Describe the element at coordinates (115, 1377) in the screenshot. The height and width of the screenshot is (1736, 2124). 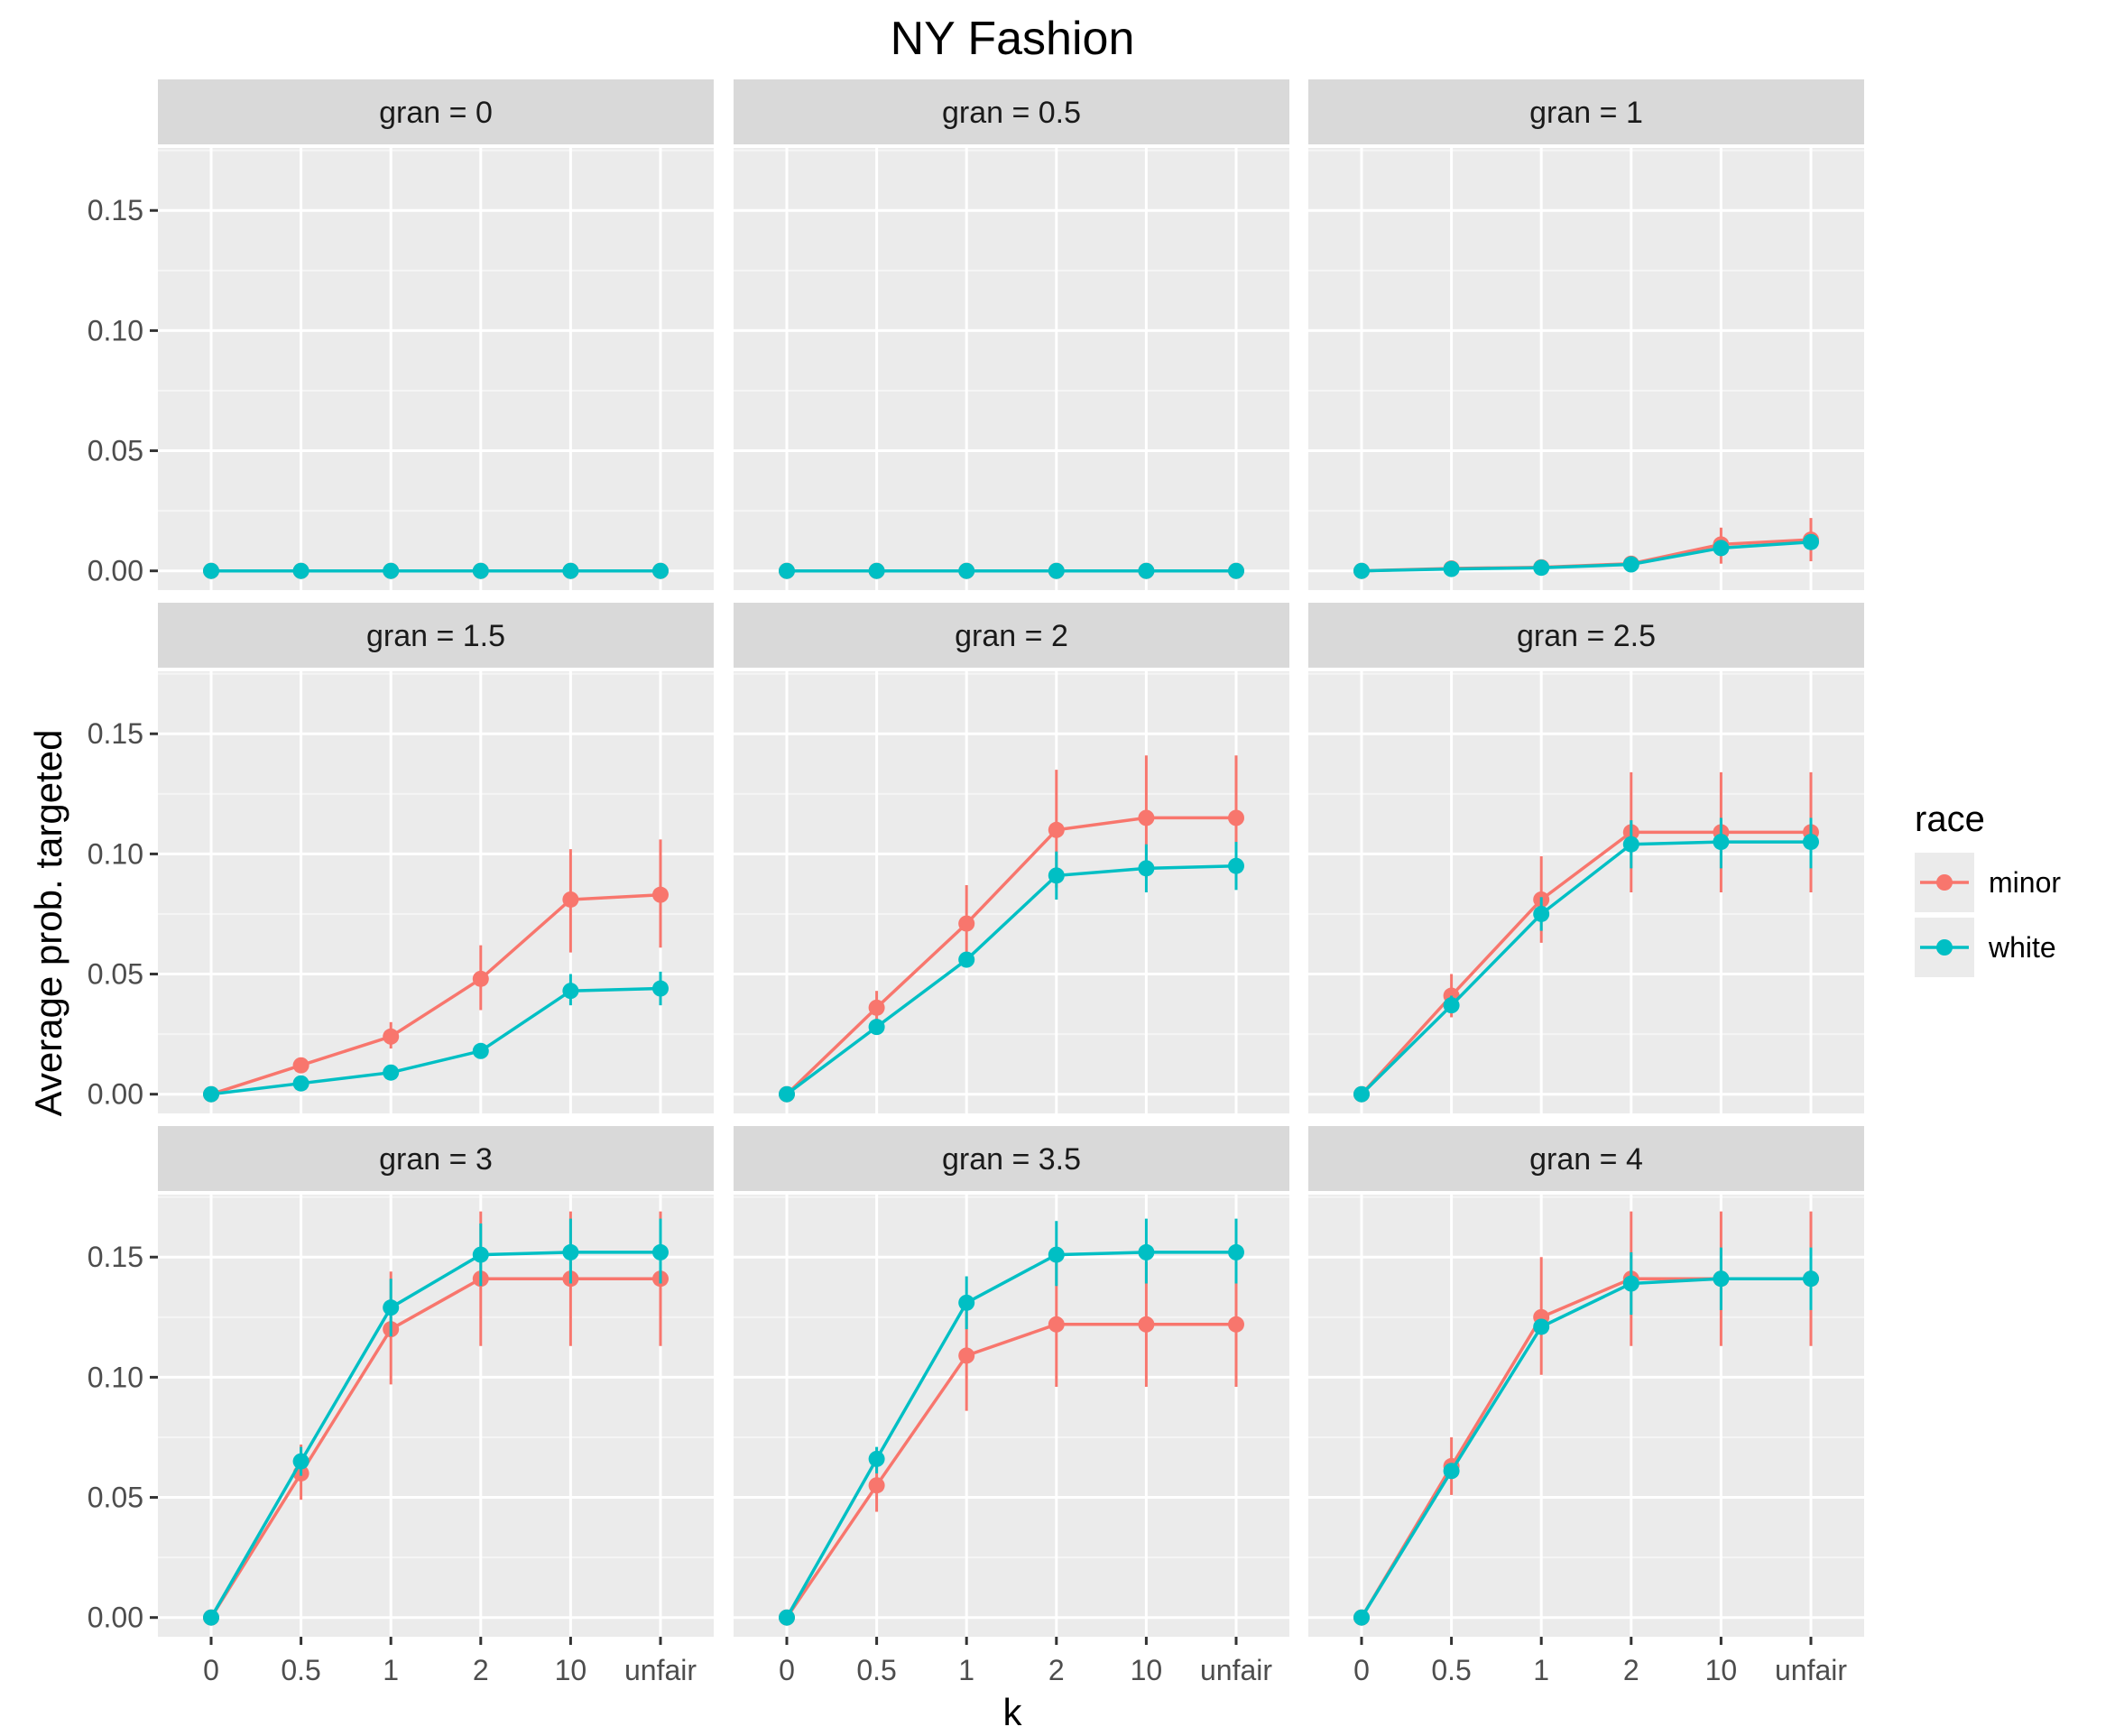
I see `y-tick-label: 0.10` at that location.